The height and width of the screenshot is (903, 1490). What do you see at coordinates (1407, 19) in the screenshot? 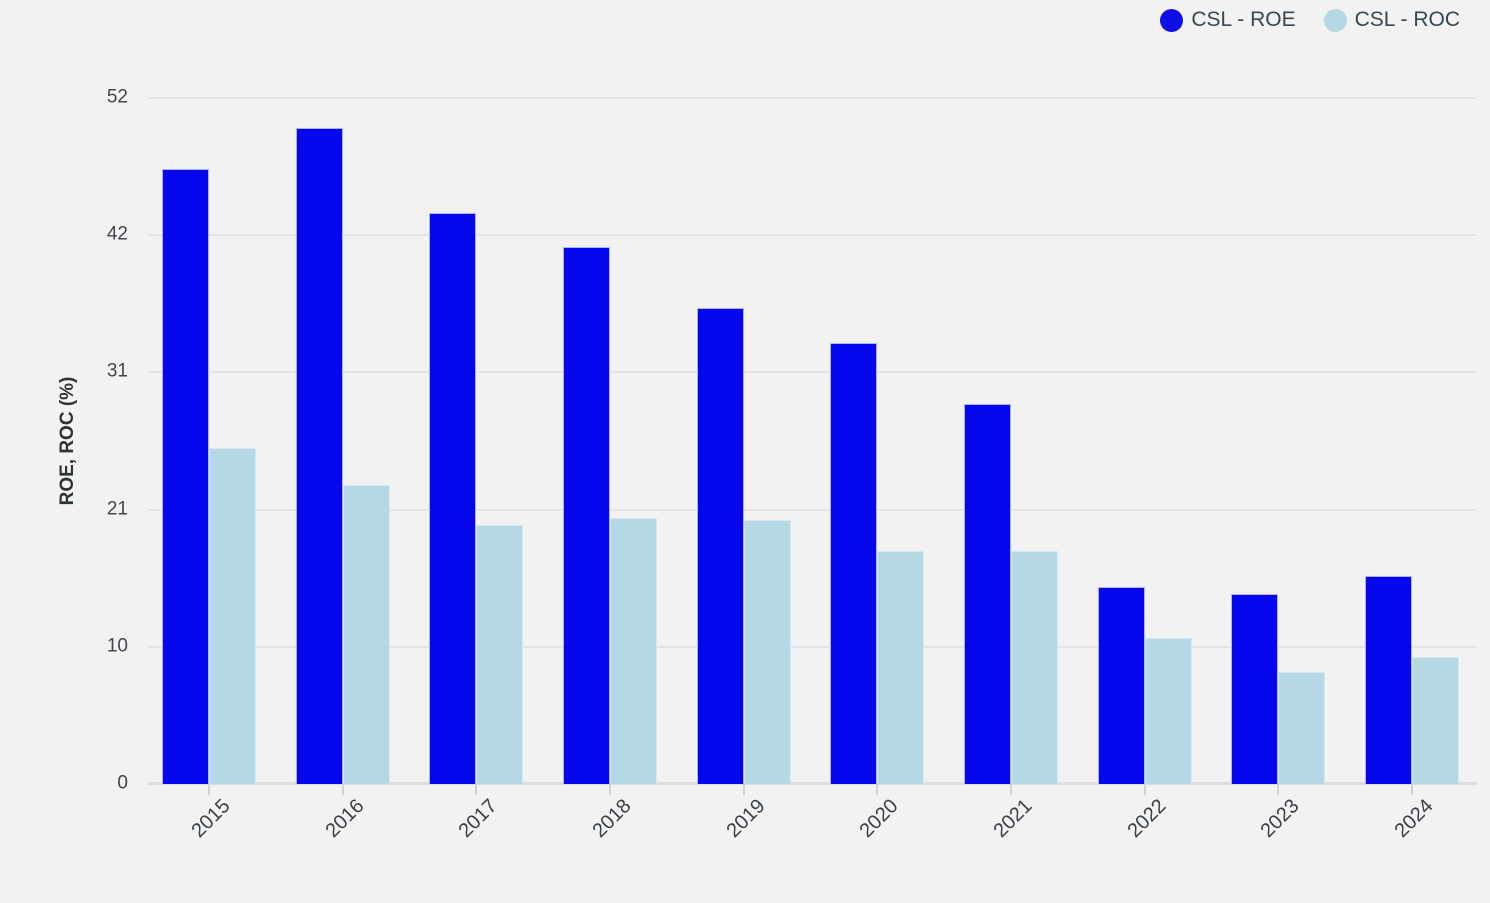
I see `legend-label-csl-roc: CSL - ROC` at bounding box center [1407, 19].